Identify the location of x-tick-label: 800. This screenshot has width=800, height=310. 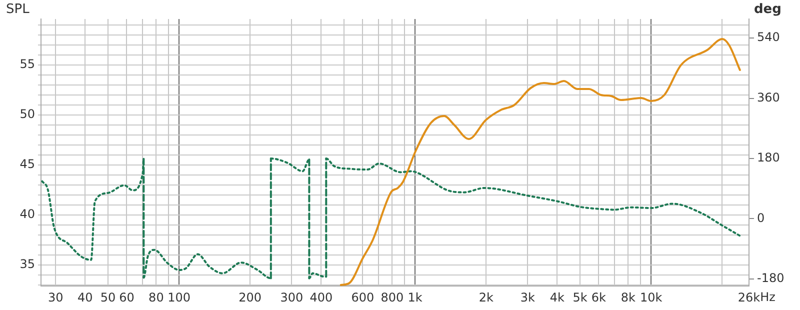
(392, 297).